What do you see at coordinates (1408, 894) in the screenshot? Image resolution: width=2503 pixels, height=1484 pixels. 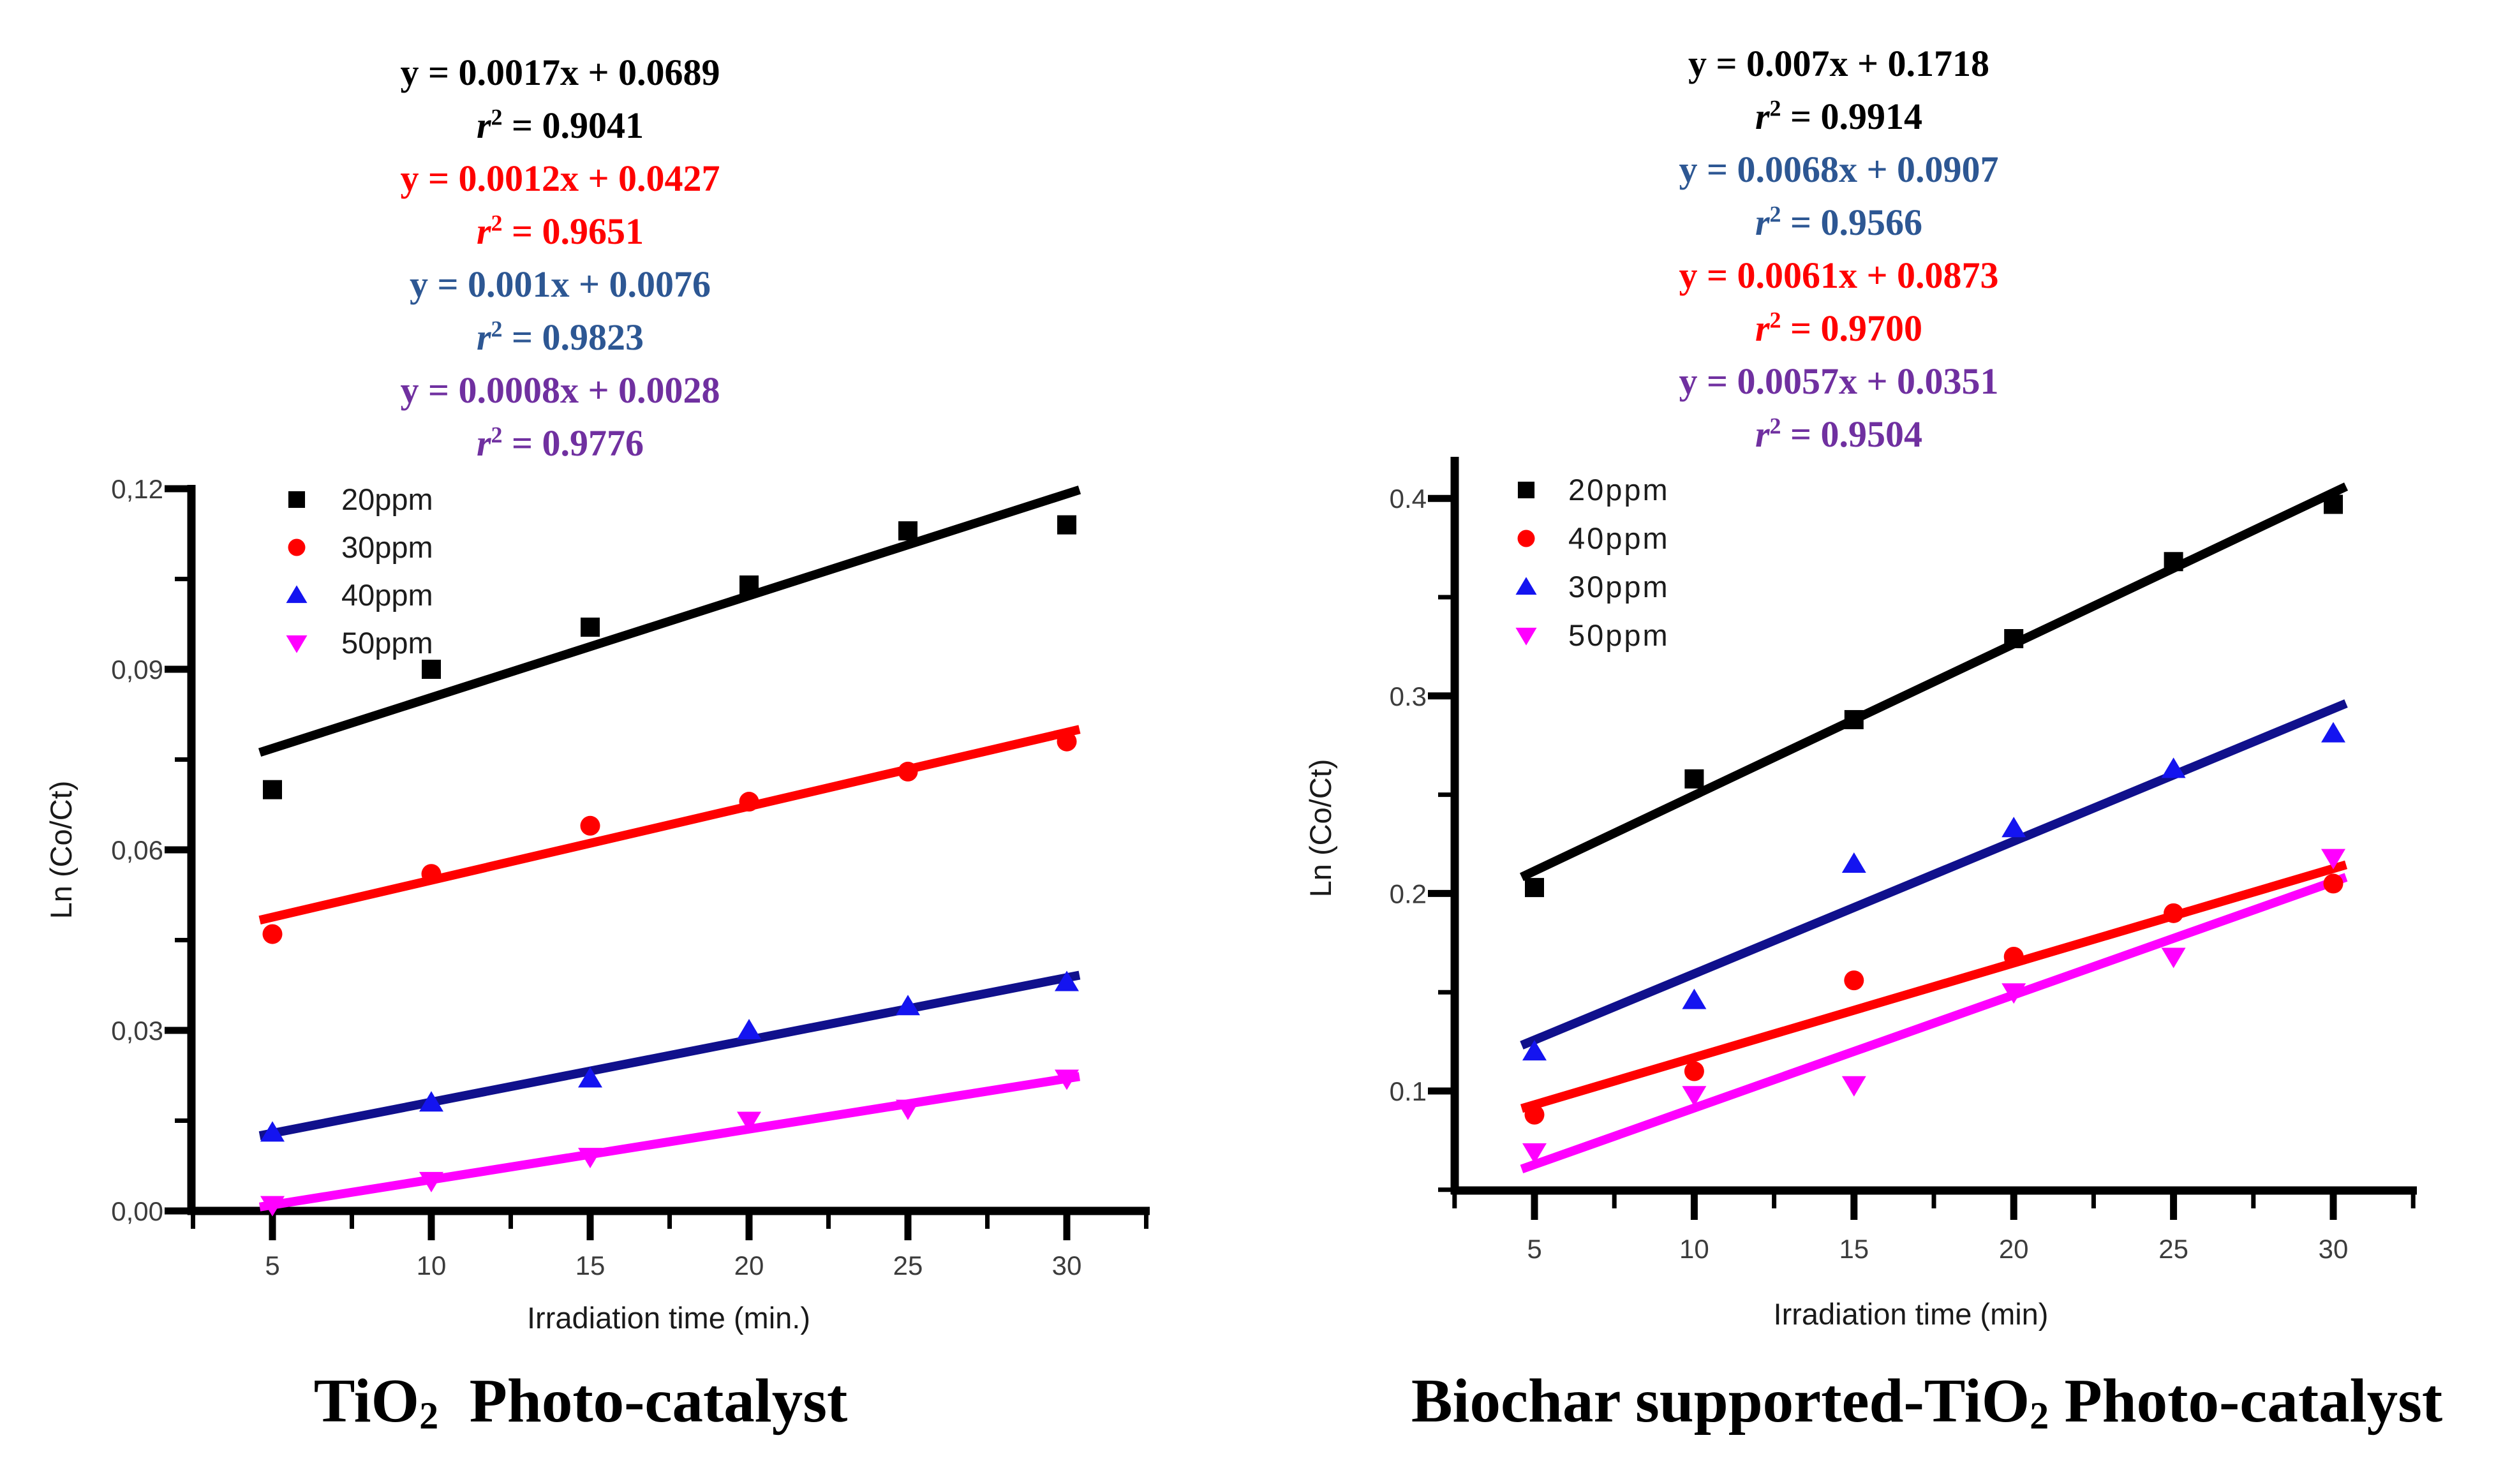 I see `right-y-tick-label: 0.2` at bounding box center [1408, 894].